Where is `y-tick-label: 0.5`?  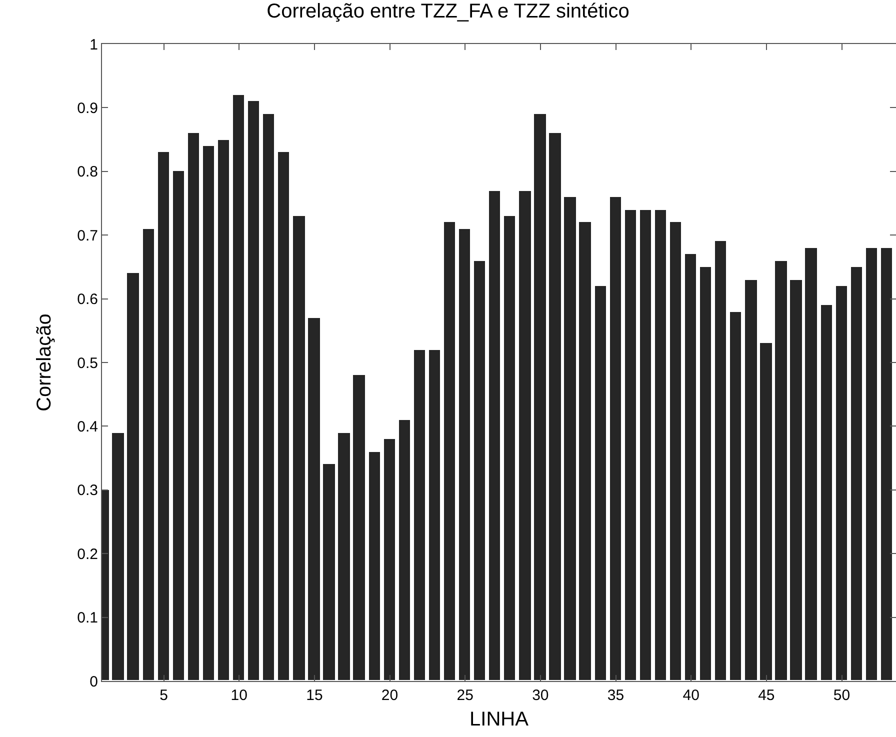 y-tick-label: 0.5 is located at coordinates (87, 363).